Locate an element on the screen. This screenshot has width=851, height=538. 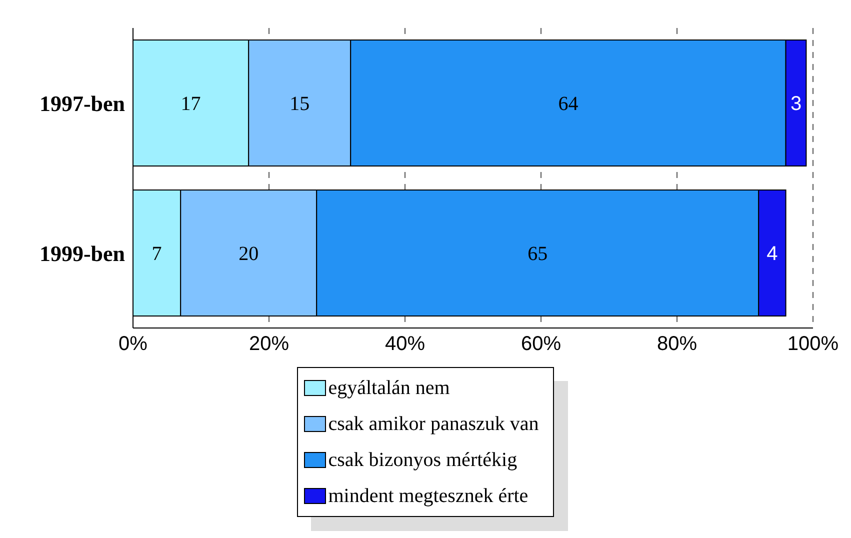
legend-label: mindent megtesznek érte is located at coordinates (428, 496).